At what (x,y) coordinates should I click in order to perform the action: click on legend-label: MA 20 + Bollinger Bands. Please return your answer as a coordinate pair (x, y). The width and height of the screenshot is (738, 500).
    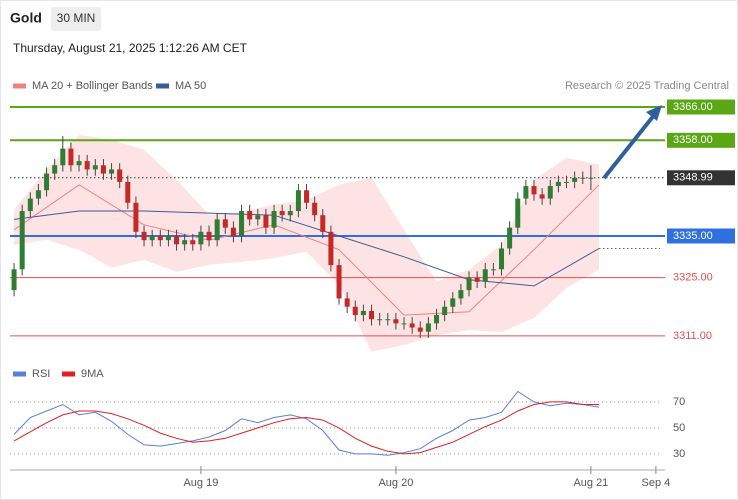
    Looking at the image, I should click on (92, 86).